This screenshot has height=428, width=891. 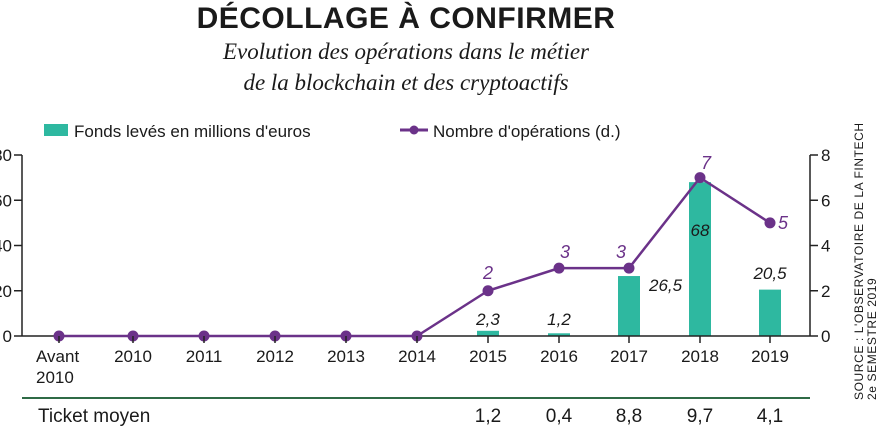 What do you see at coordinates (825, 200) in the screenshot?
I see `y-right-tick-label: 6` at bounding box center [825, 200].